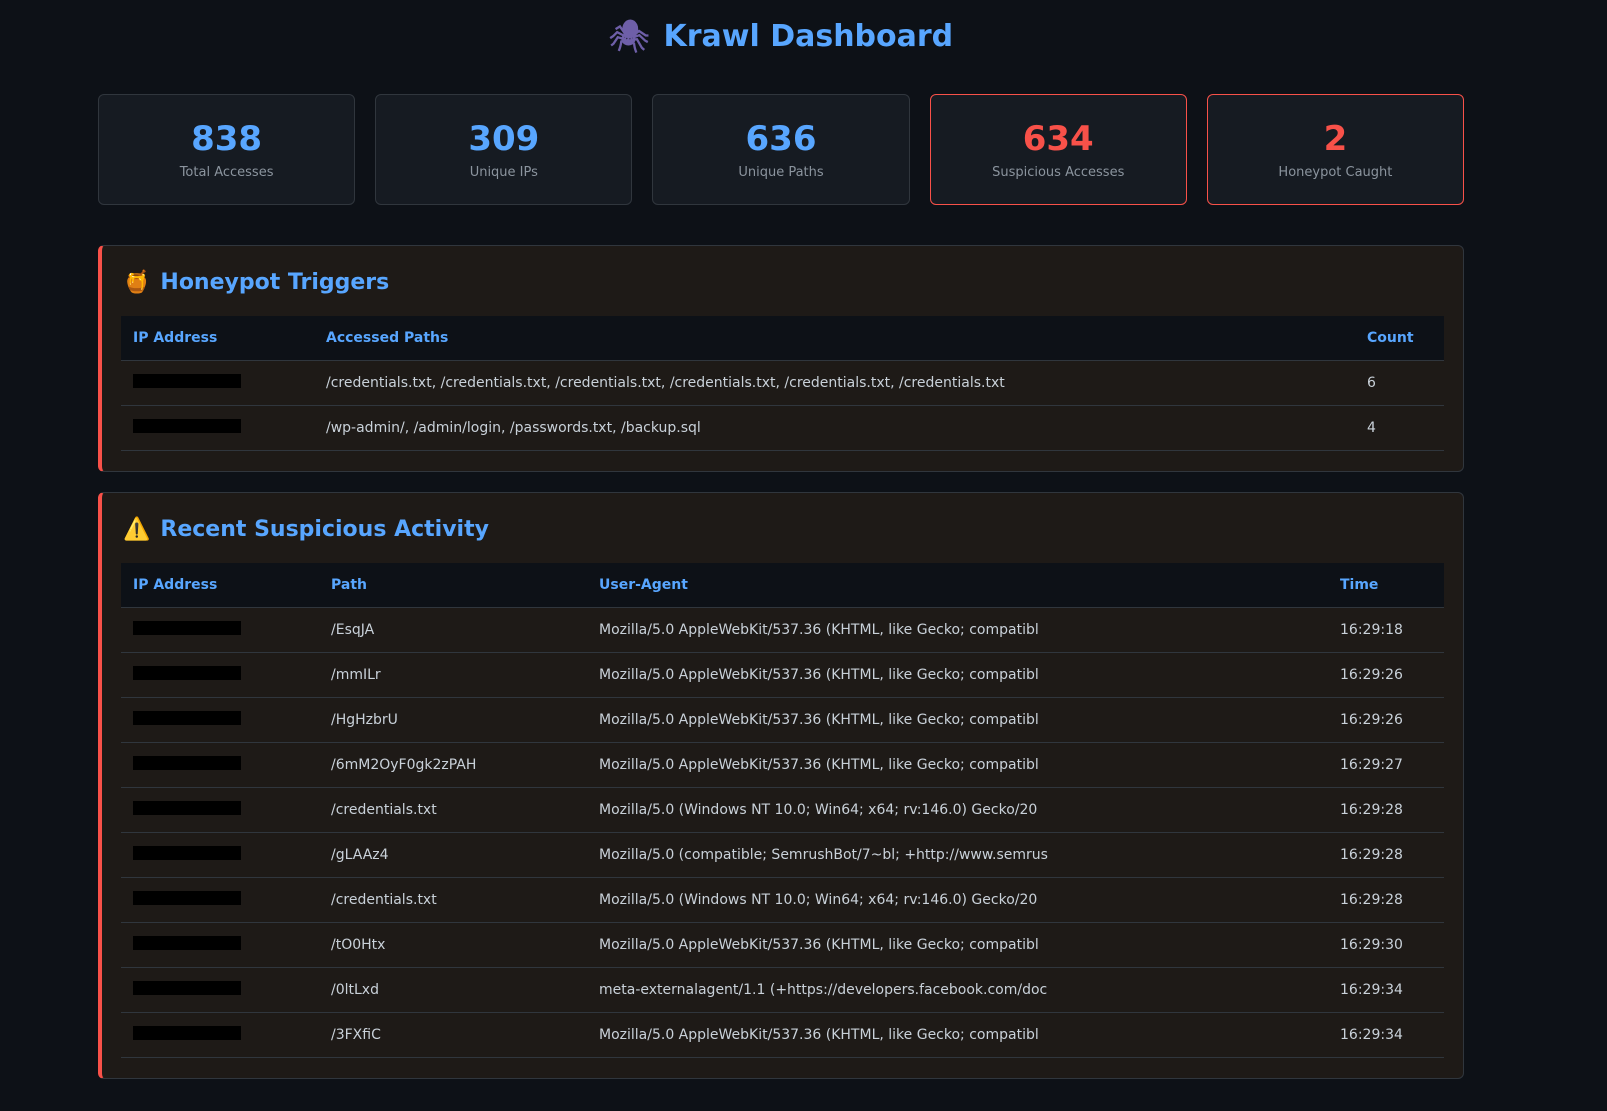 The image size is (1607, 1111). I want to click on page-header: 🕷 Krawl Dashboard, so click(781, 36).